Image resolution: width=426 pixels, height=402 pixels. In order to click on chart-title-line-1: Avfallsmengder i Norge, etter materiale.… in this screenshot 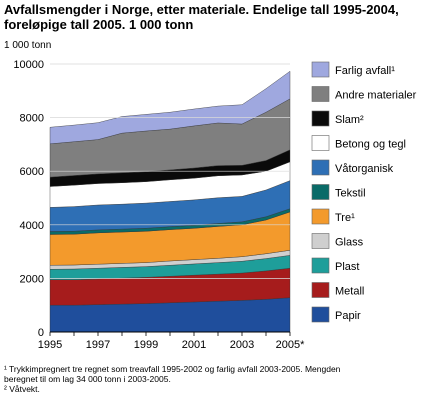, I will do `click(201, 9)`.